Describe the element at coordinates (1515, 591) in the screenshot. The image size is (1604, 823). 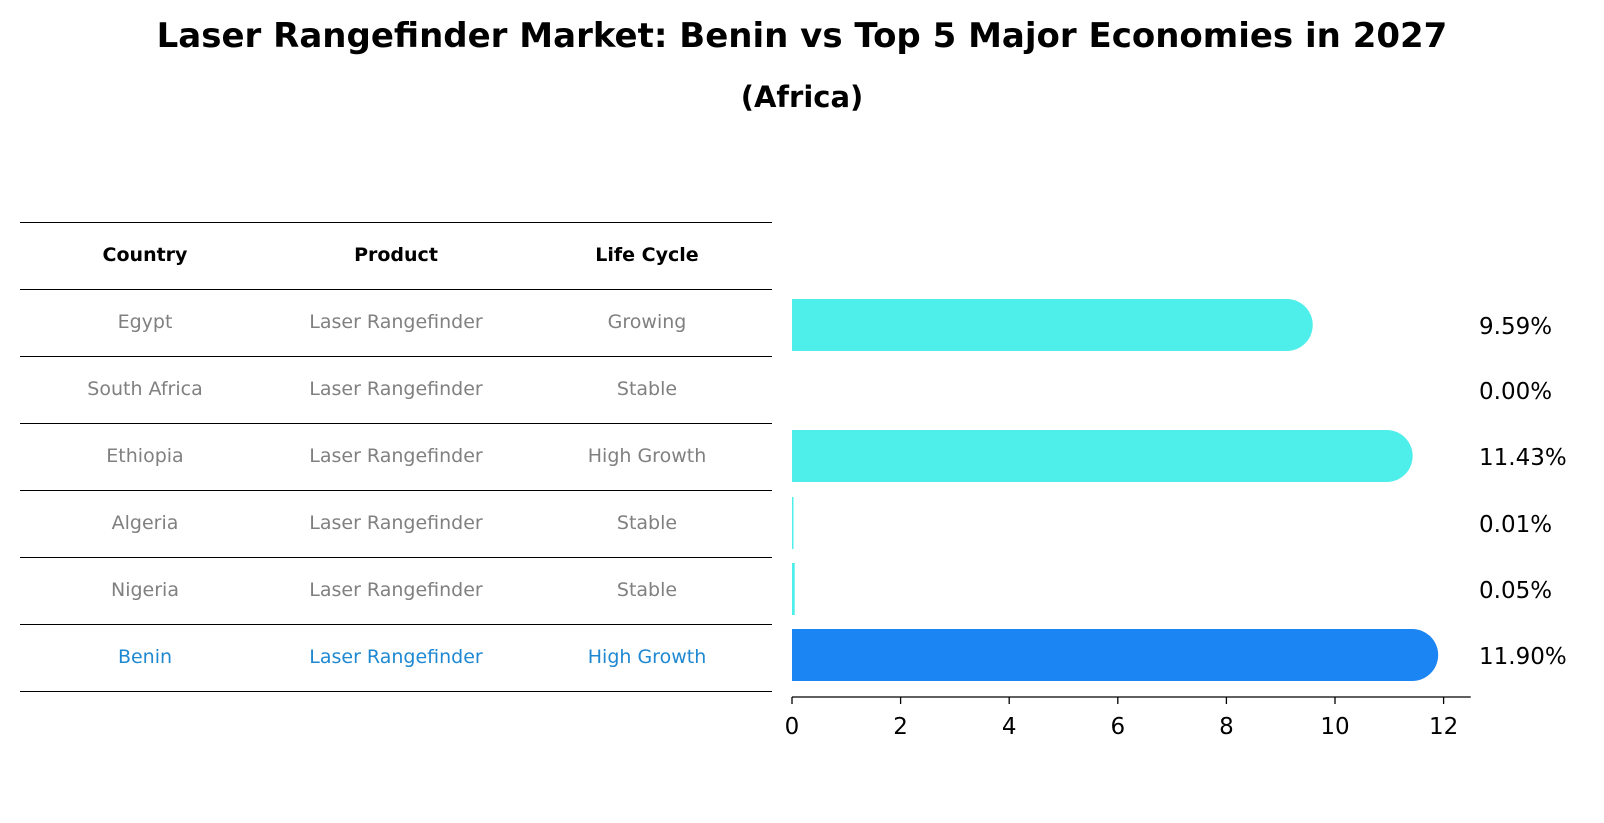
I see `bar-value-label: 0.05%` at that location.